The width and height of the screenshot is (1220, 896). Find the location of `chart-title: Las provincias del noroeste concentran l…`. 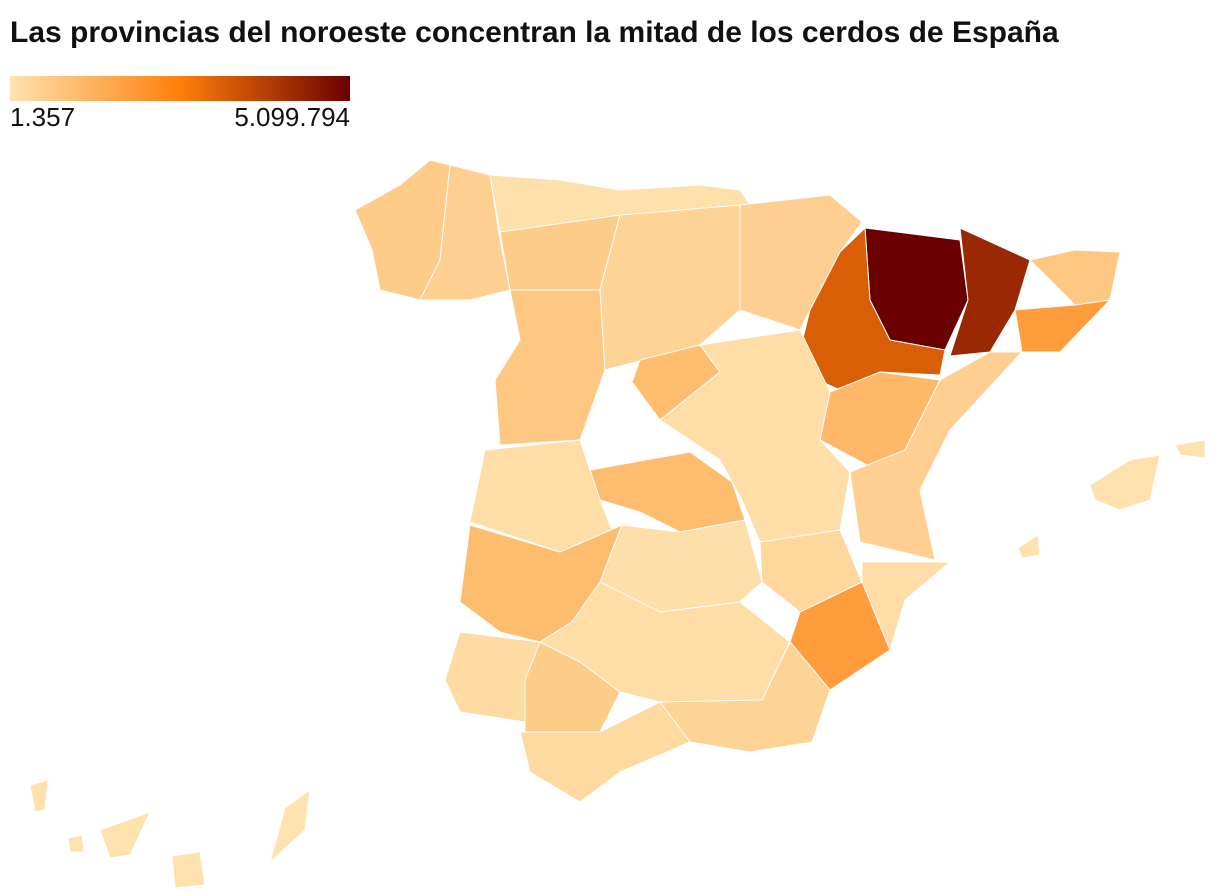

chart-title: Las provincias del noroeste concentran l… is located at coordinates (534, 32).